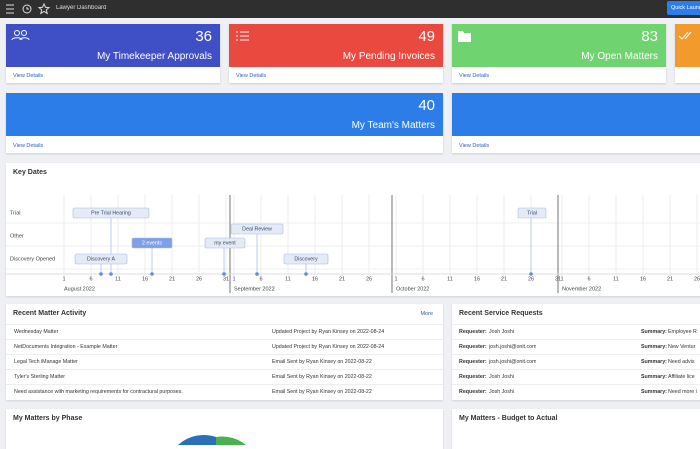 The width and height of the screenshot is (700, 449). I want to click on matter-name: Wednesday Matter, so click(36, 332).